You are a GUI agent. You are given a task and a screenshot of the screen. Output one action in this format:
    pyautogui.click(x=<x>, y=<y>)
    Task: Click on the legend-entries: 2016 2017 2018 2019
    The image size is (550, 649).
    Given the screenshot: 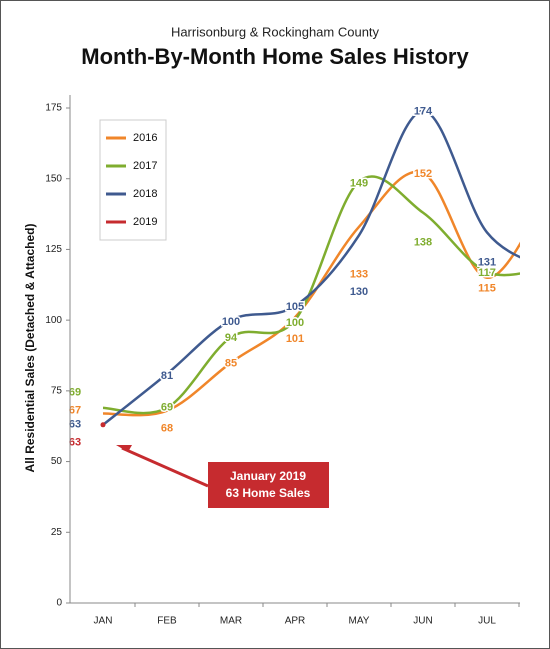 What is the action you would take?
    pyautogui.click(x=131, y=180)
    